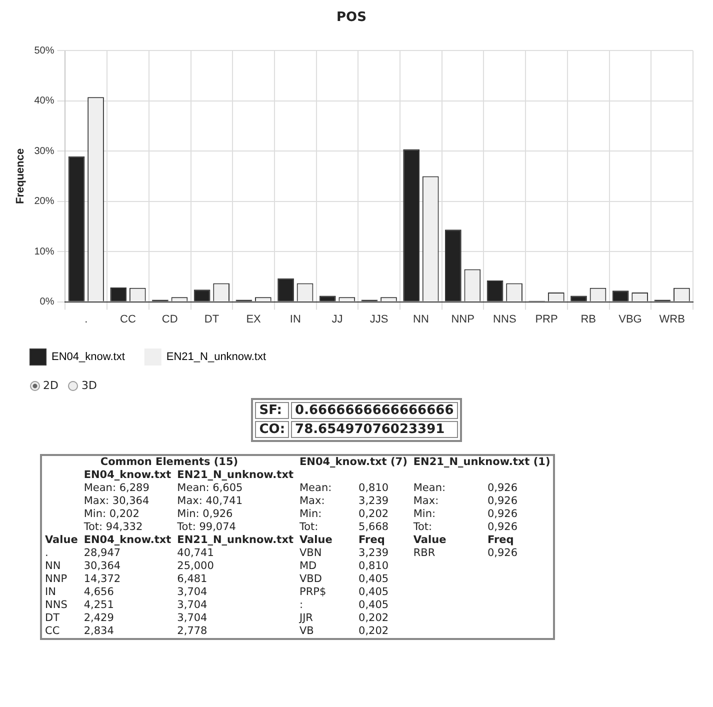  What do you see at coordinates (44, 151) in the screenshot?
I see `y-tick-label: 30%` at bounding box center [44, 151].